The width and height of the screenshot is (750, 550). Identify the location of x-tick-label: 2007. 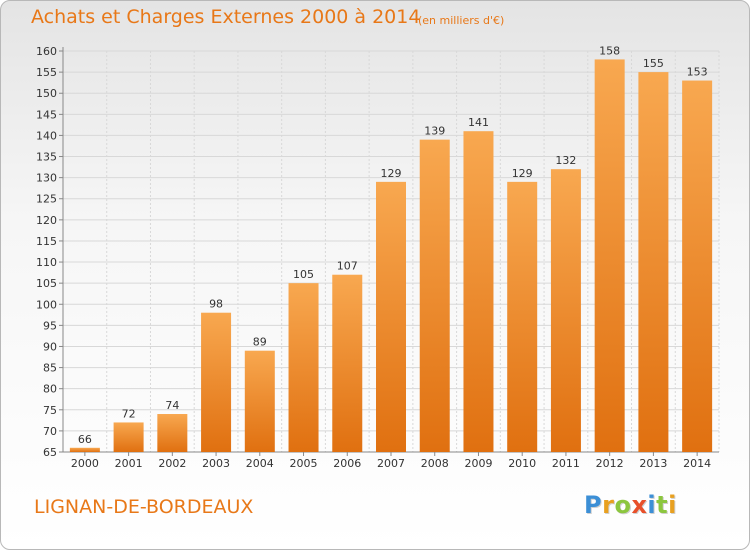
(391, 463).